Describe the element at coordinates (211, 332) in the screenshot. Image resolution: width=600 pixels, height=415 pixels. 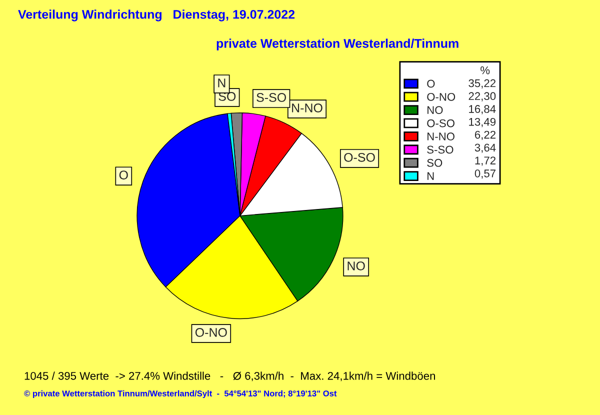
I see `slice-label: O-NO` at that location.